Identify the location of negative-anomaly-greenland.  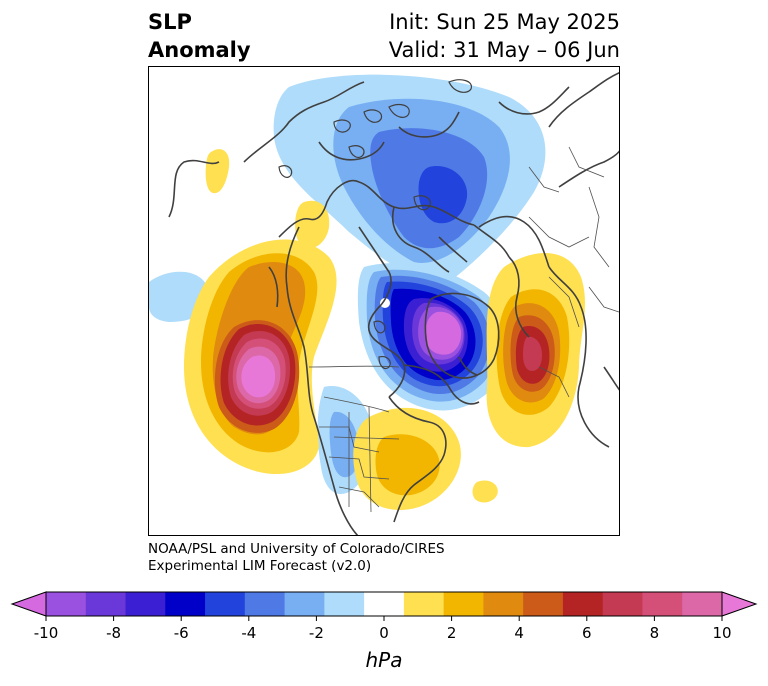
(432, 337).